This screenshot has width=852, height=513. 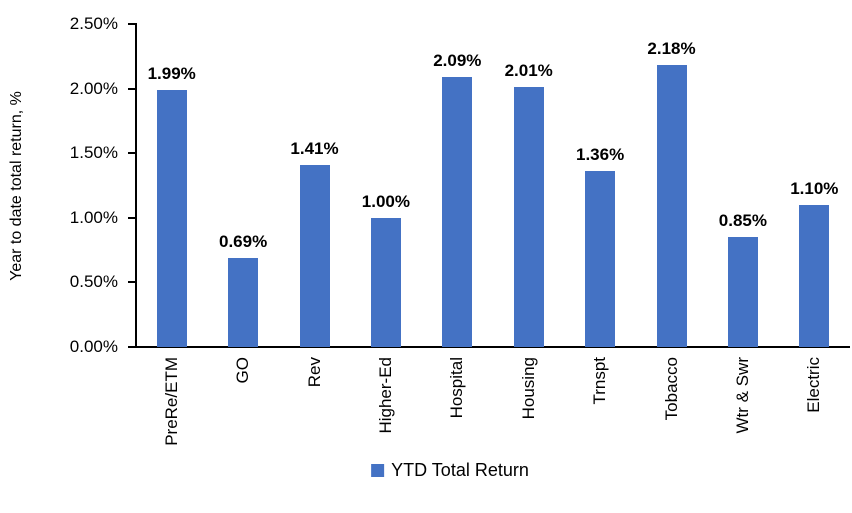 I want to click on y-axis-title: Year to date total return, %, so click(x=16, y=186).